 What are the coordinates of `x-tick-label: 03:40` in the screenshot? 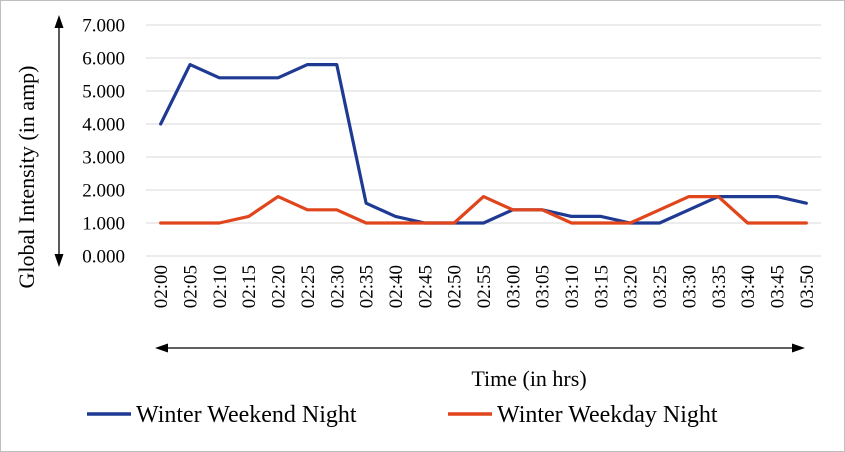 It's located at (748, 286).